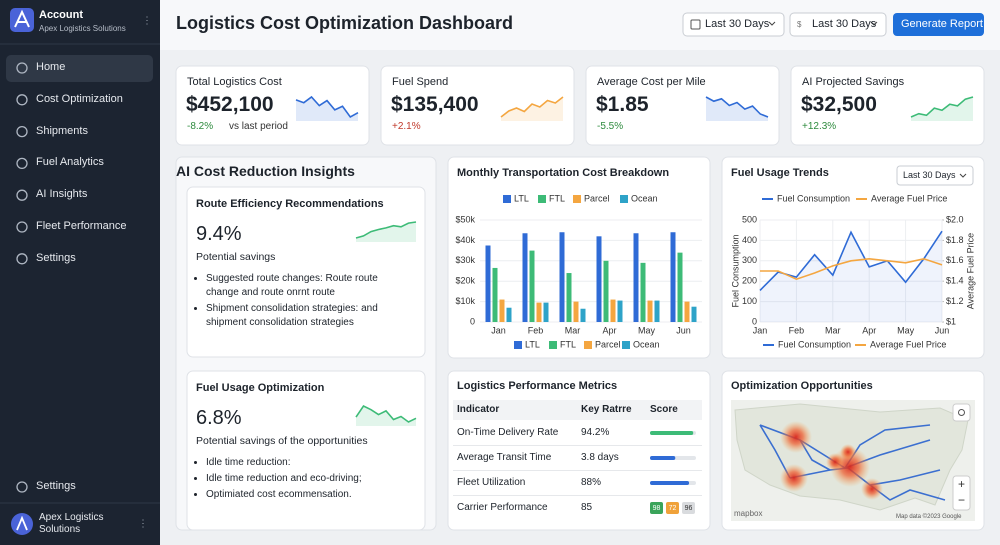 The width and height of the screenshot is (1000, 545). I want to click on button-label: Generate Report, so click(942, 24).